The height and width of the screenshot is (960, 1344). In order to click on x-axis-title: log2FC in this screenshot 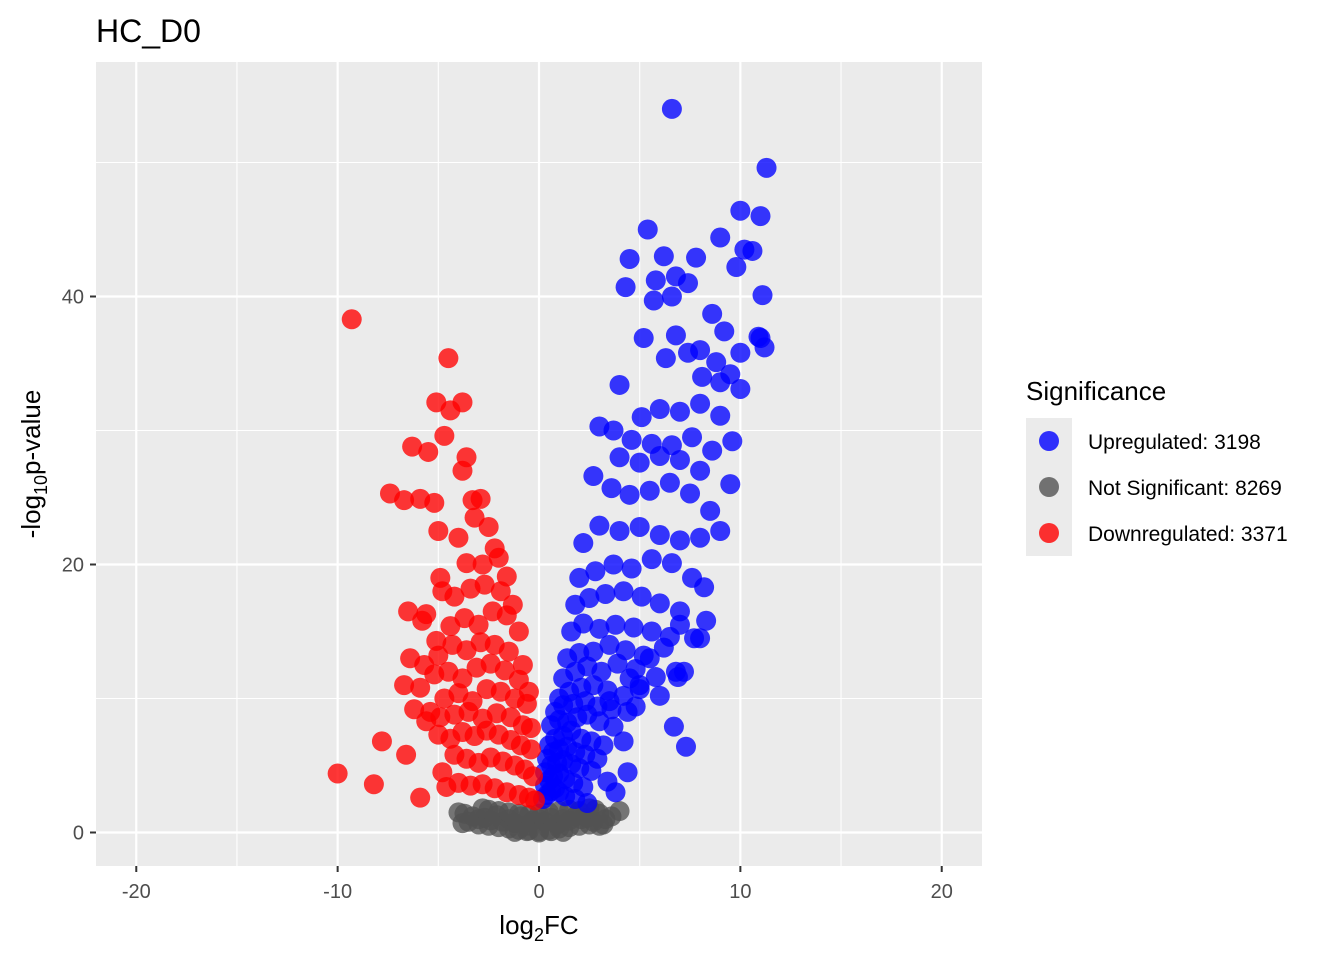, I will do `click(538, 927)`.